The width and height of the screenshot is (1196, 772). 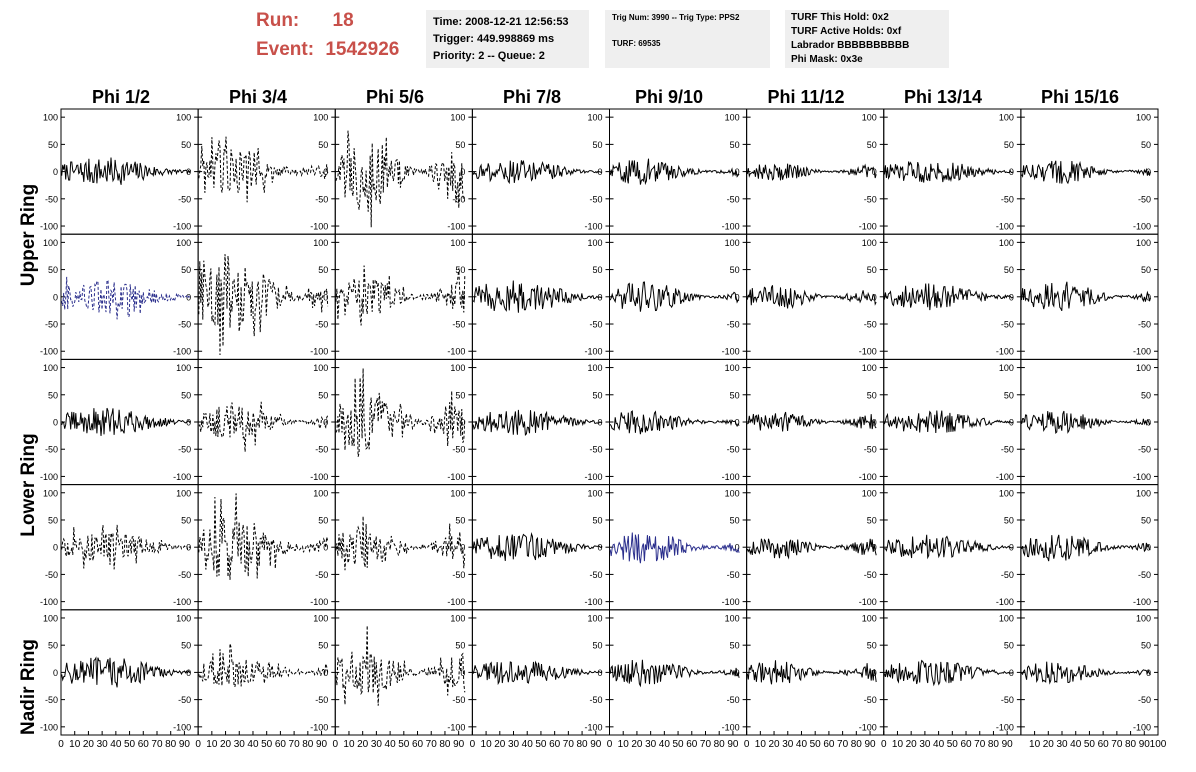 I want to click on trigger-line: Trigger: 449.998869 ms, so click(x=494, y=39).